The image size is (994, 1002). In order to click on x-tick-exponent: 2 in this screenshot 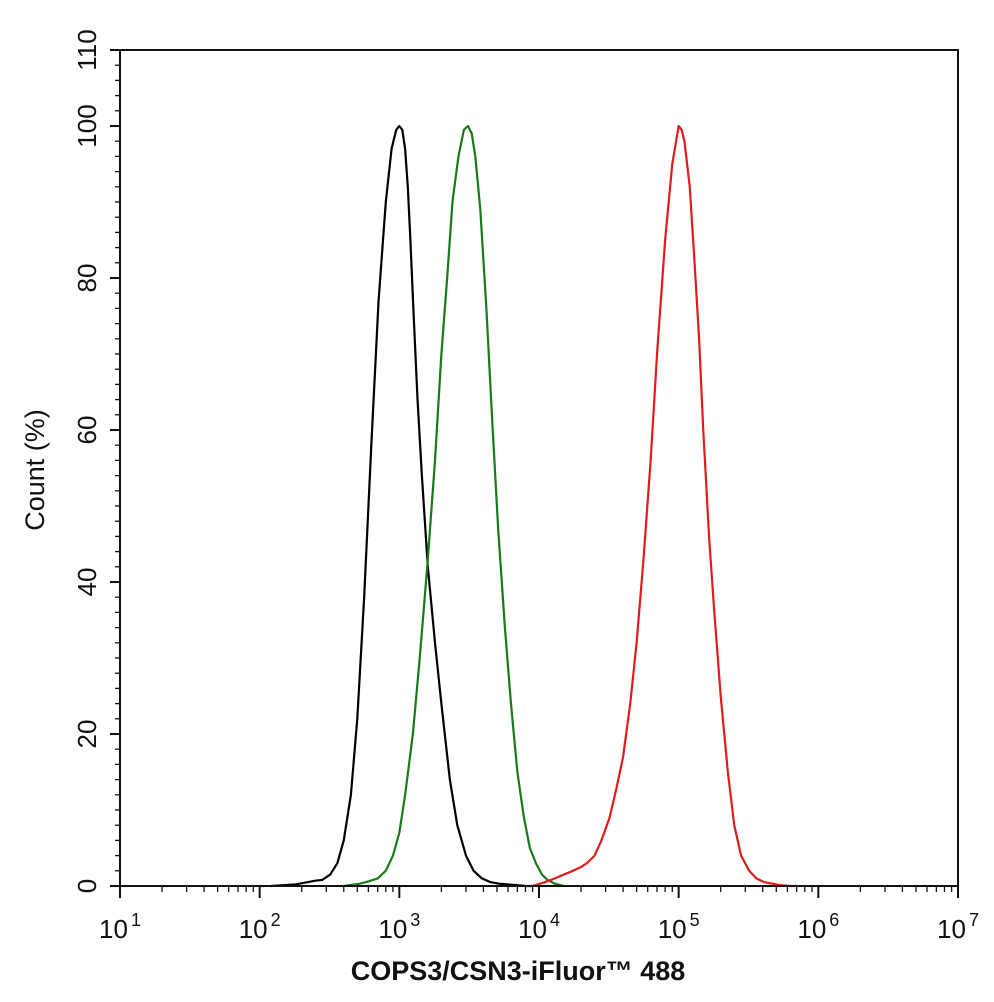, I will do `click(276, 920)`.